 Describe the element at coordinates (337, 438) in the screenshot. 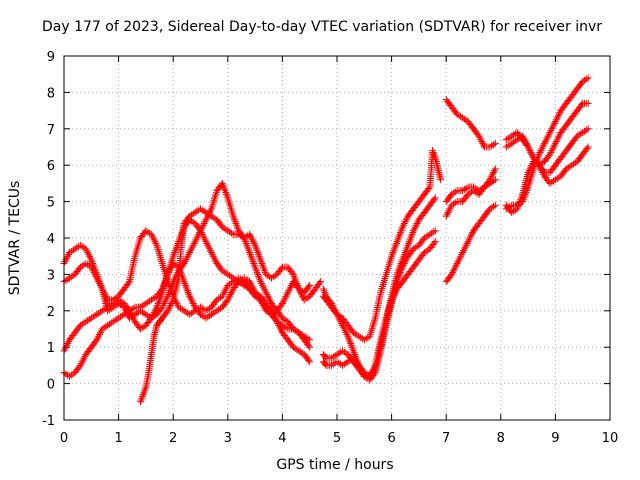

I see `x-tick-label: 5` at that location.